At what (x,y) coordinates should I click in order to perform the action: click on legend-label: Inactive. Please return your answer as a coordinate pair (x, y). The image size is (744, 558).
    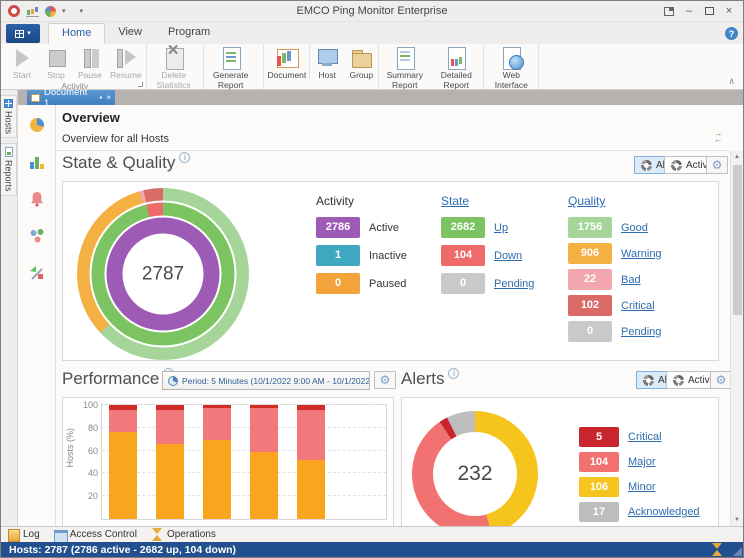
    Looking at the image, I should click on (388, 255).